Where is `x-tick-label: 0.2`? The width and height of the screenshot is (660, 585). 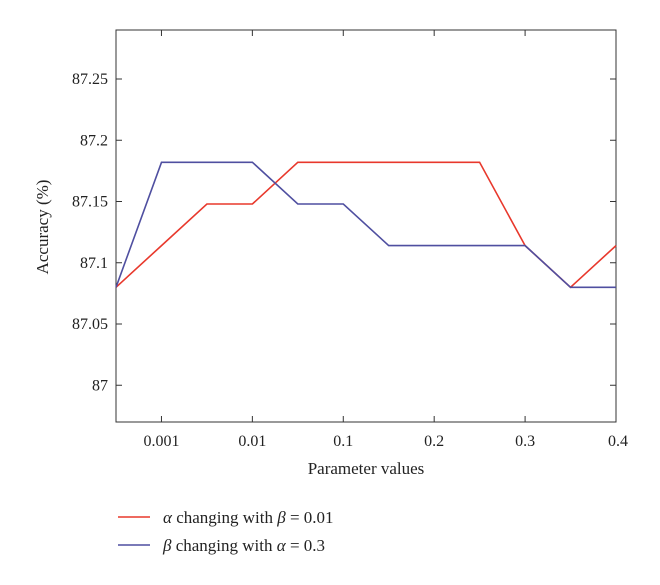 x-tick-label: 0.2 is located at coordinates (434, 441).